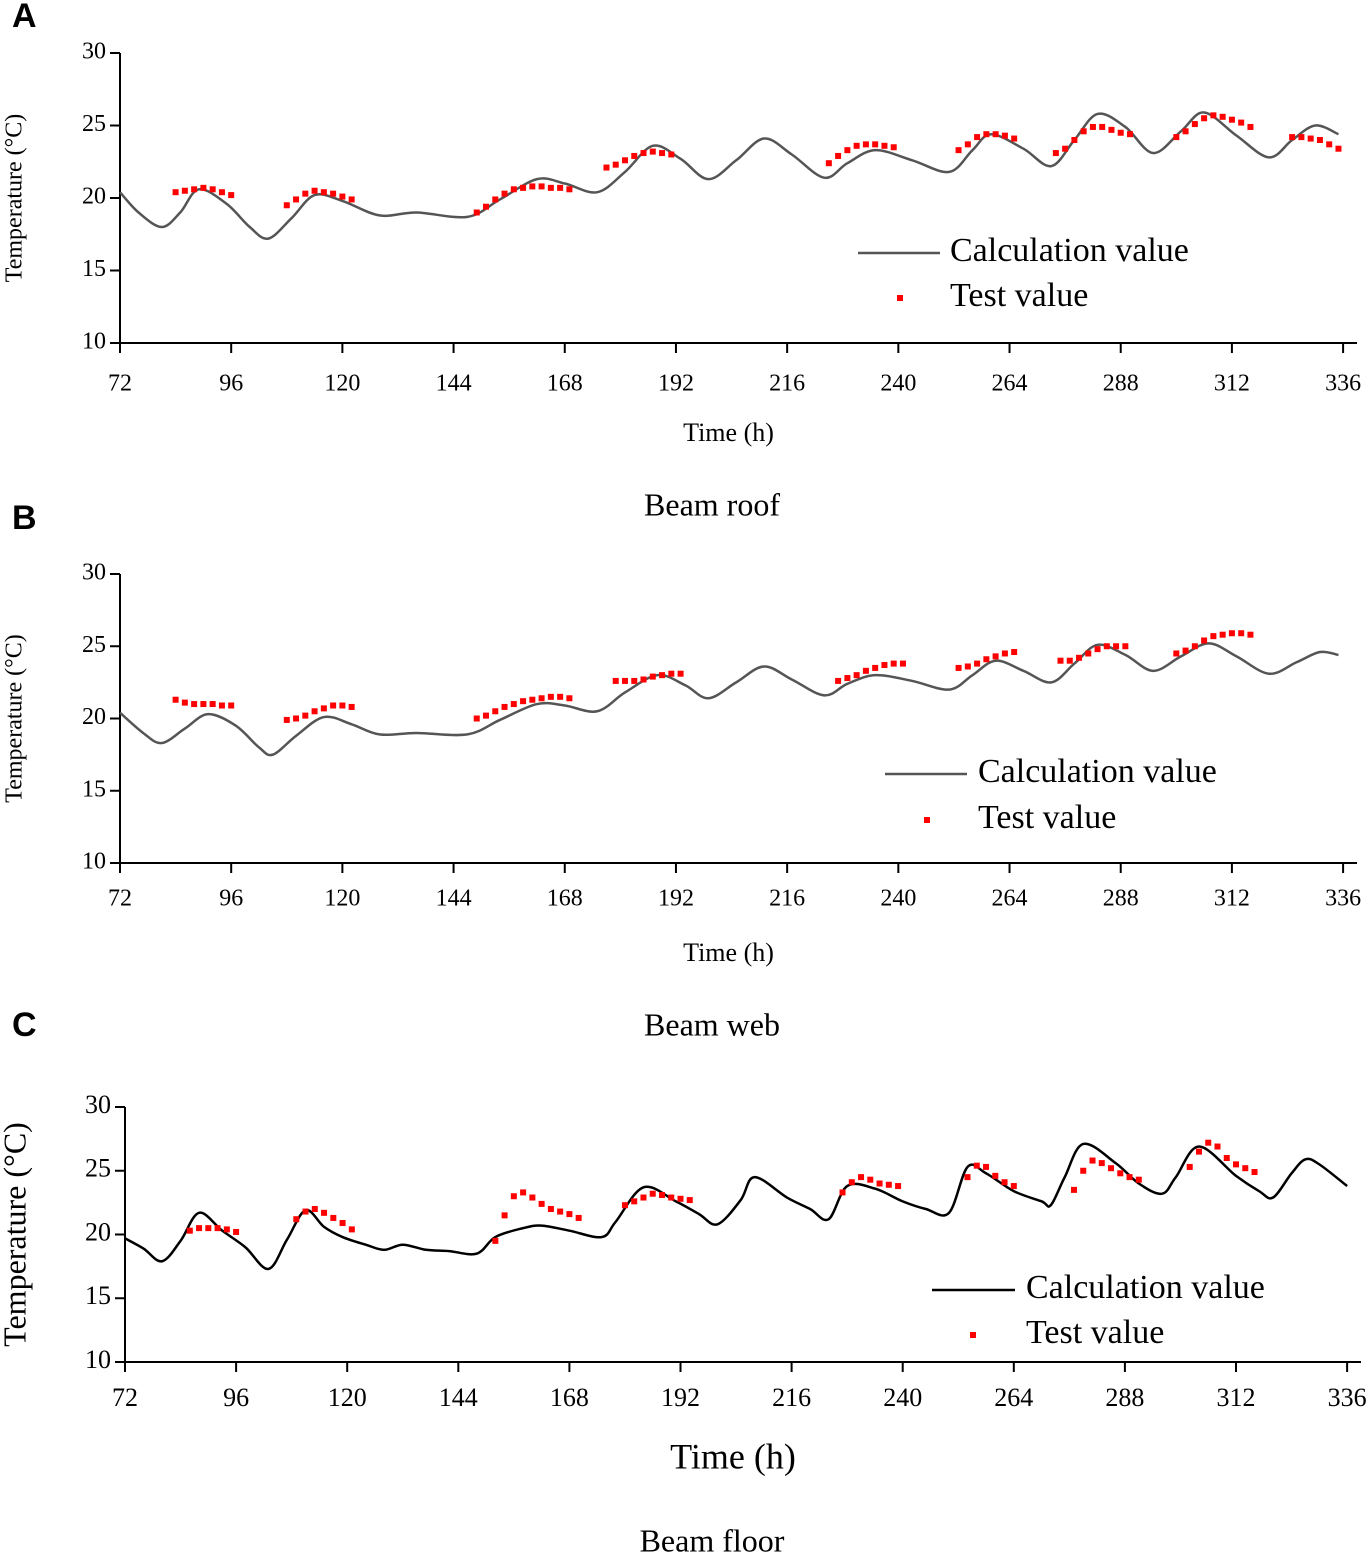 The height and width of the screenshot is (1560, 1369). What do you see at coordinates (98, 1168) in the screenshot?
I see `y-tick-label: 25` at bounding box center [98, 1168].